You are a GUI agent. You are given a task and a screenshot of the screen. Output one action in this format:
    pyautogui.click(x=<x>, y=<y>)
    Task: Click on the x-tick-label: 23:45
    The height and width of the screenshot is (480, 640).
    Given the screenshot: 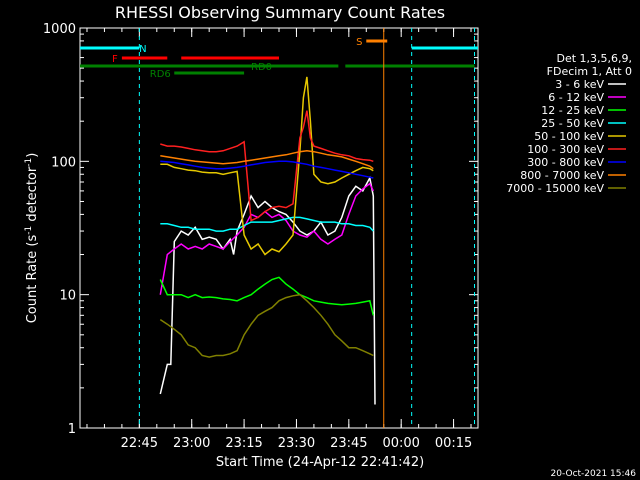 What is the action you would take?
    pyautogui.click(x=348, y=443)
    